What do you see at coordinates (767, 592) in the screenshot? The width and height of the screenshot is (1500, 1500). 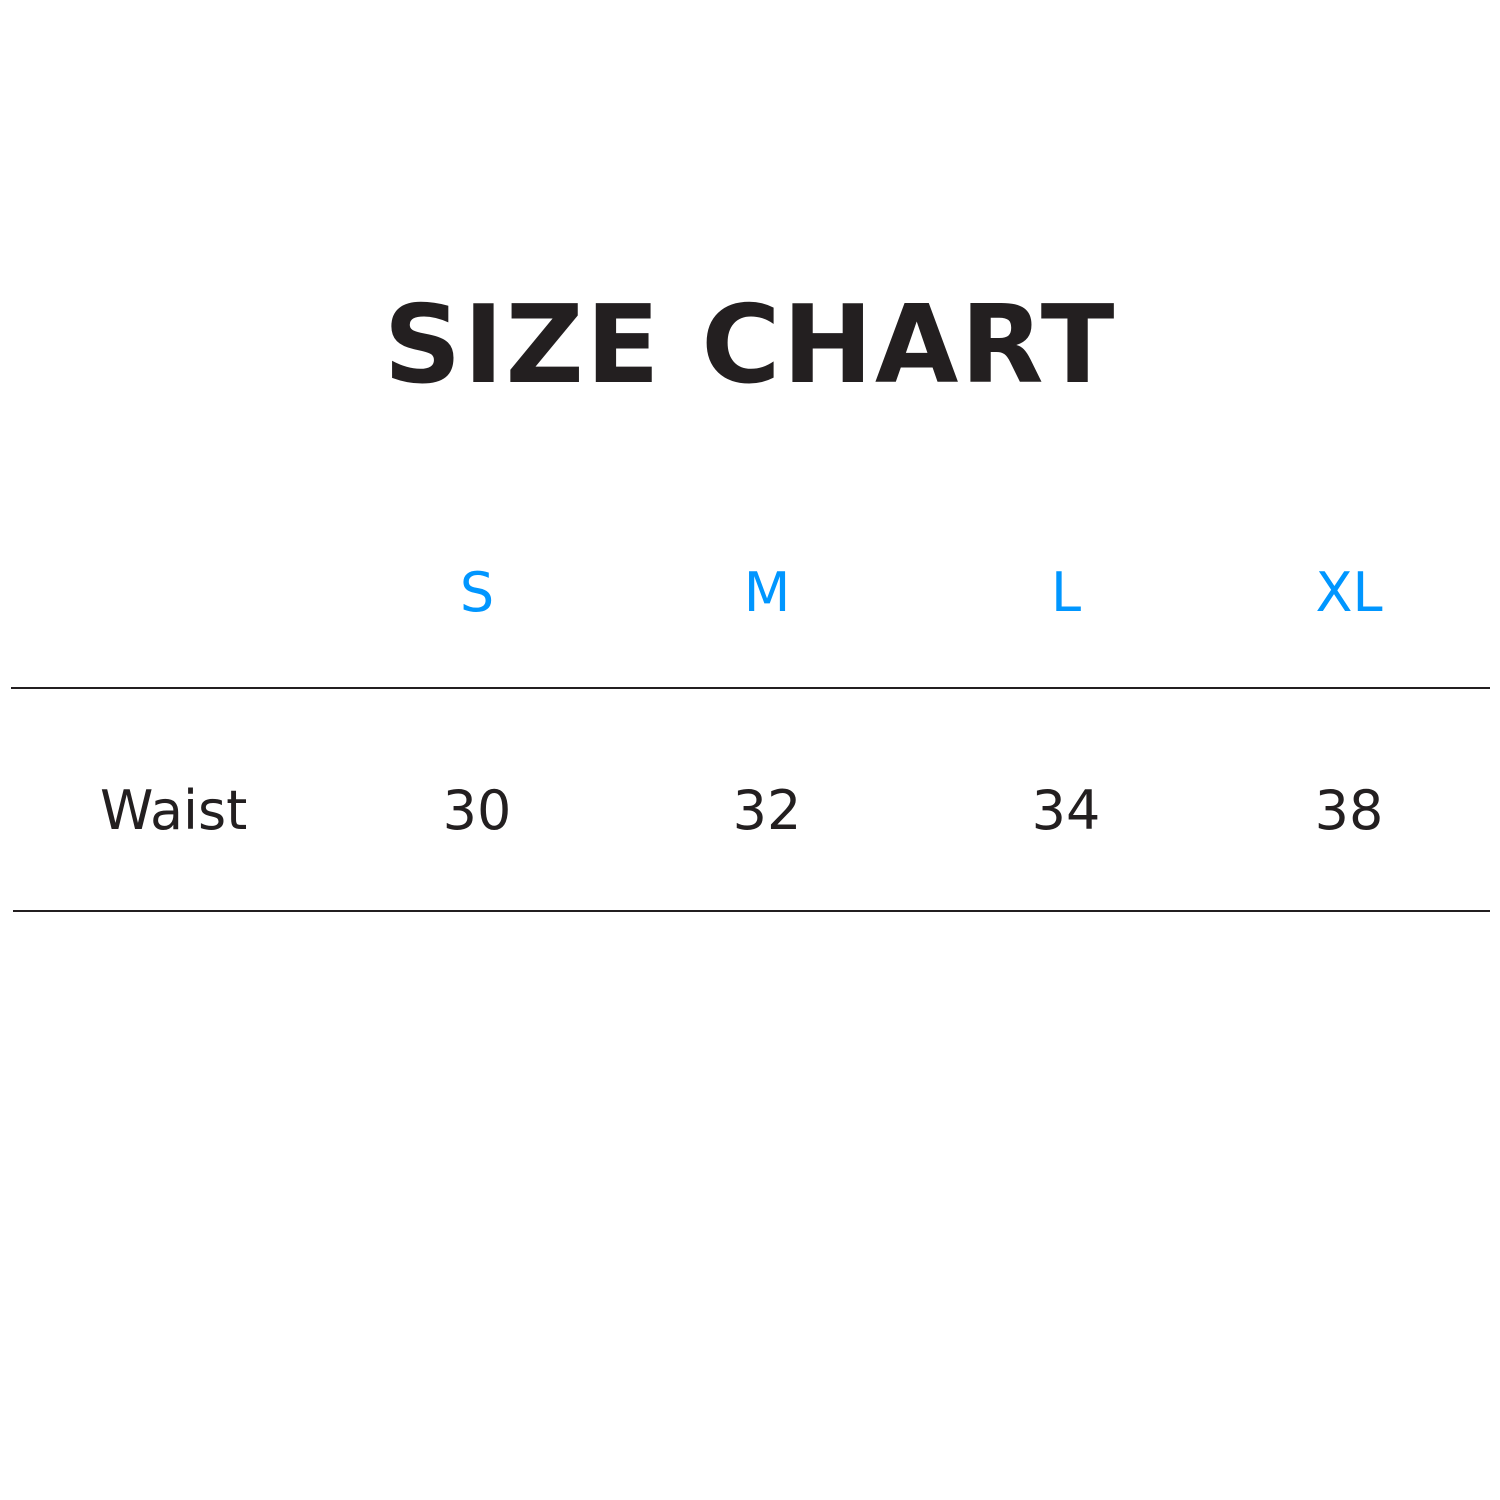 I see `column-header-m: M` at bounding box center [767, 592].